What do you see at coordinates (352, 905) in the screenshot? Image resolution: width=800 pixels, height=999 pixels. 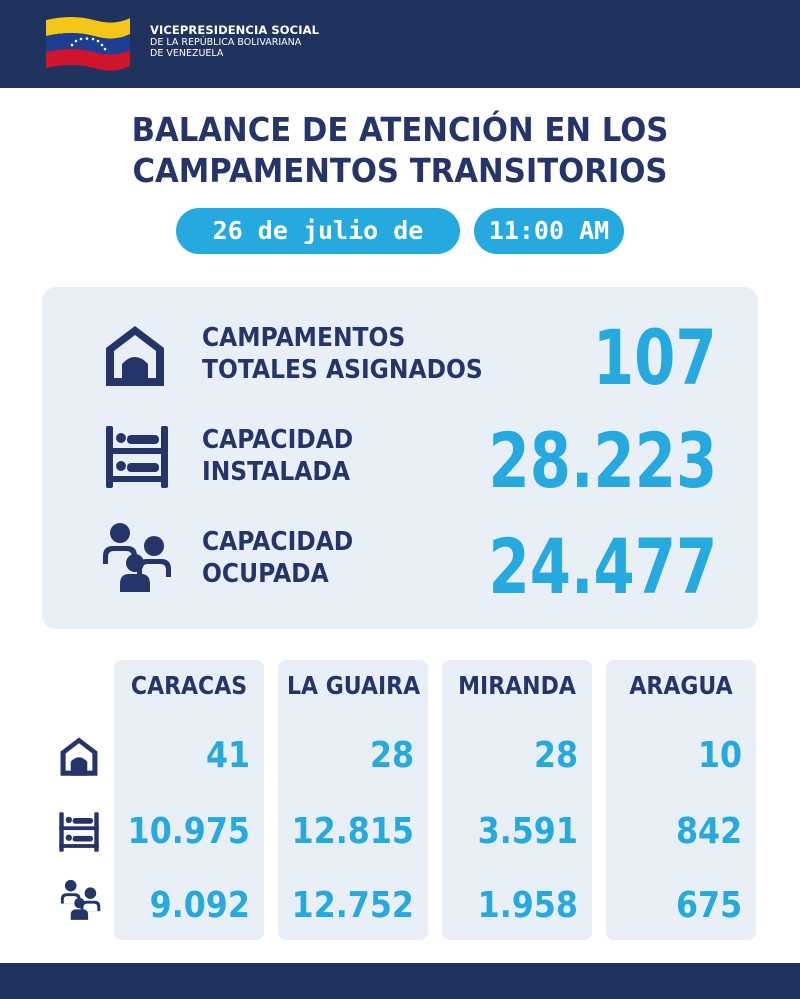 I see `region-occupied-value: 12.752` at bounding box center [352, 905].